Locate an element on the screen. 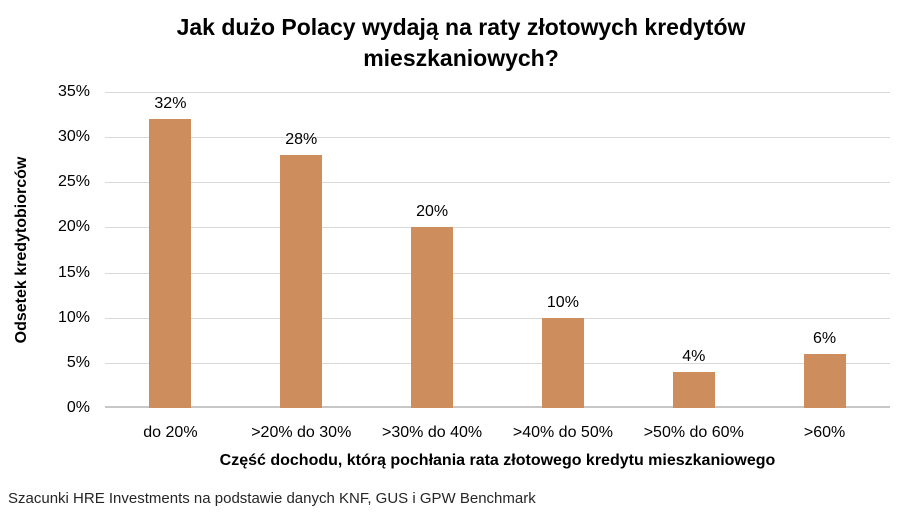 The width and height of the screenshot is (922, 524). y-tick-label: 25% is located at coordinates (73, 182).